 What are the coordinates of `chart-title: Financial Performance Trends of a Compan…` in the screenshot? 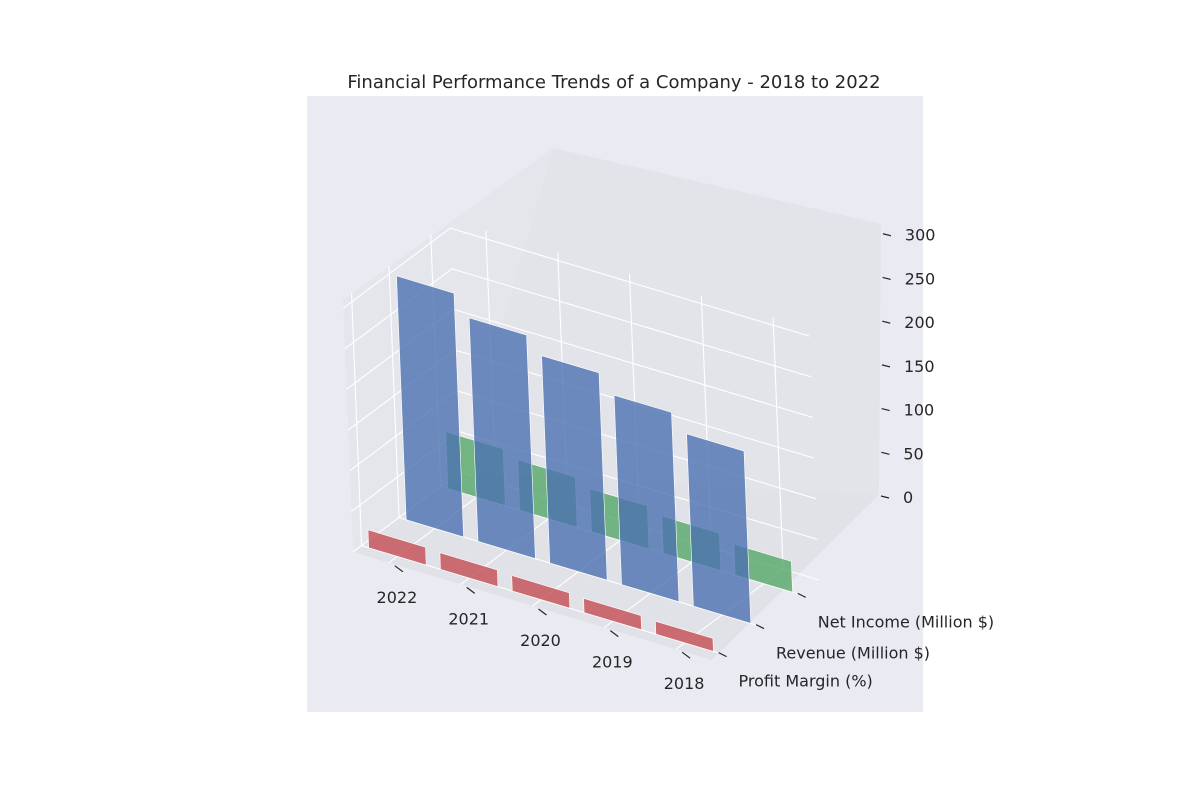 It's located at (613, 82).